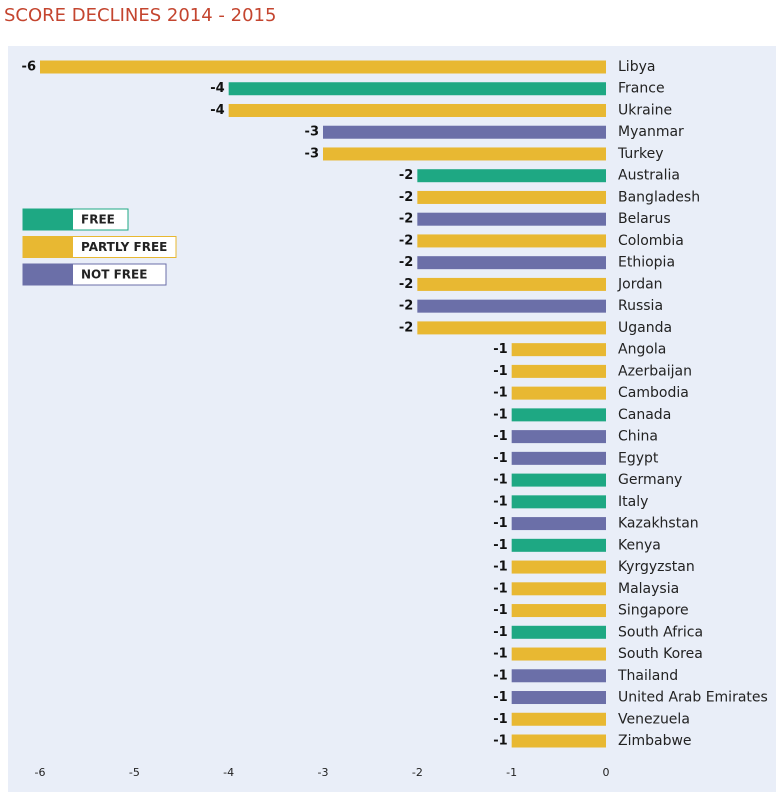 This screenshot has width=782, height=804. What do you see at coordinates (140, 15) in the screenshot?
I see `chart-title: SCORE DECLINES 2014 - 2015` at bounding box center [140, 15].